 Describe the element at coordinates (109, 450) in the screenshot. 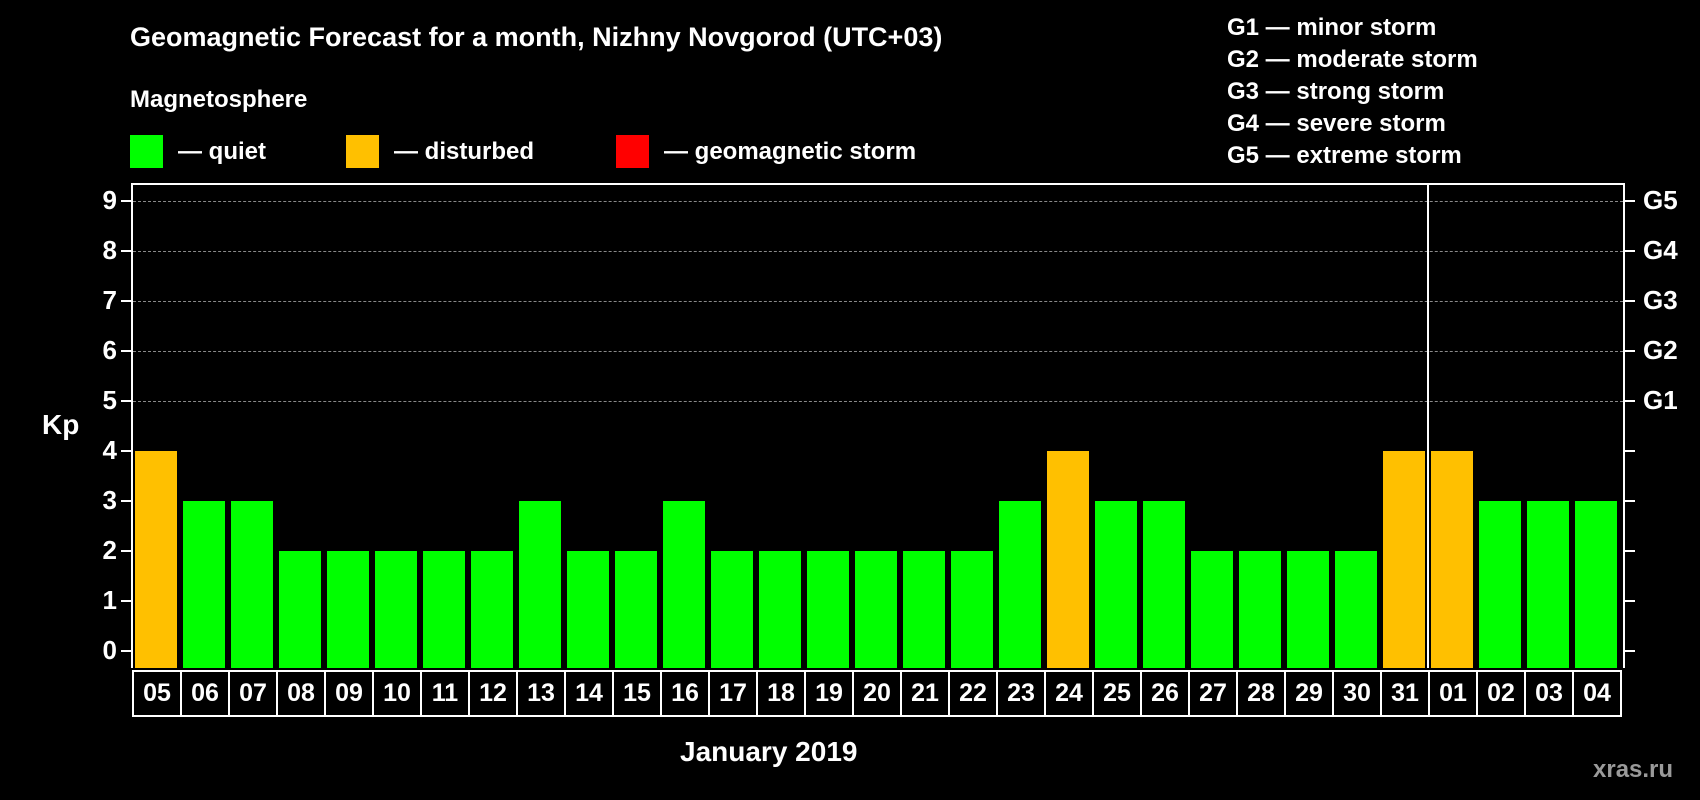

I see `y-tick-label: 4` at that location.